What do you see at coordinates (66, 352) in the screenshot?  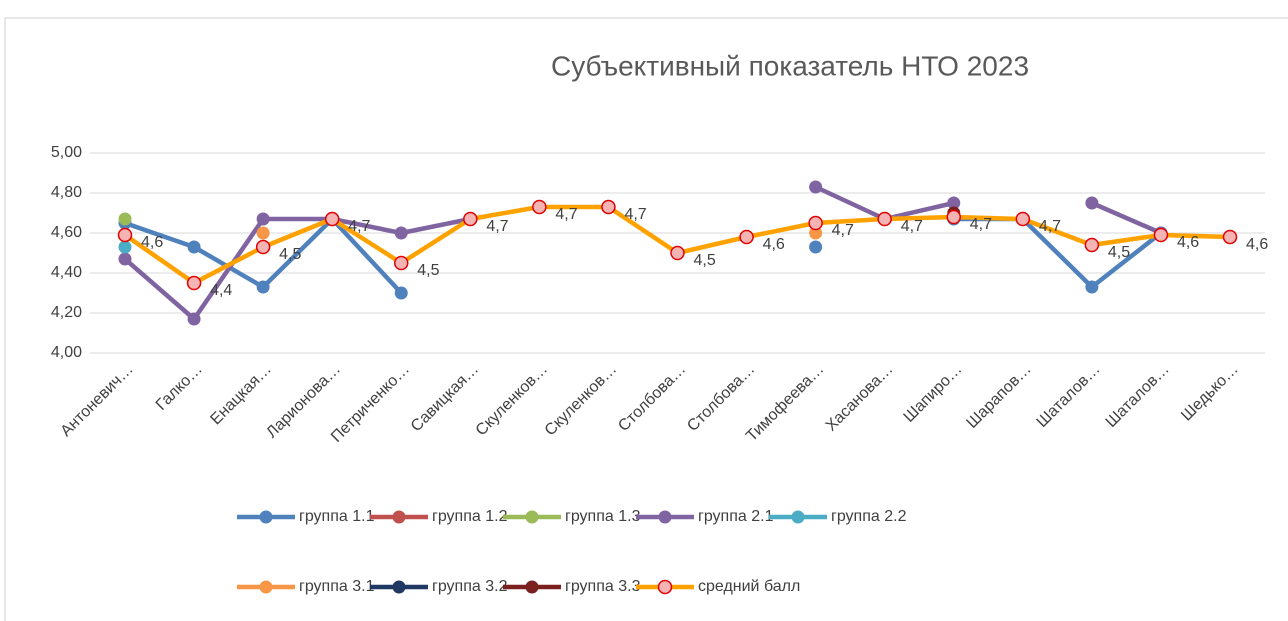 I see `y-tick-label: 4,00` at bounding box center [66, 352].